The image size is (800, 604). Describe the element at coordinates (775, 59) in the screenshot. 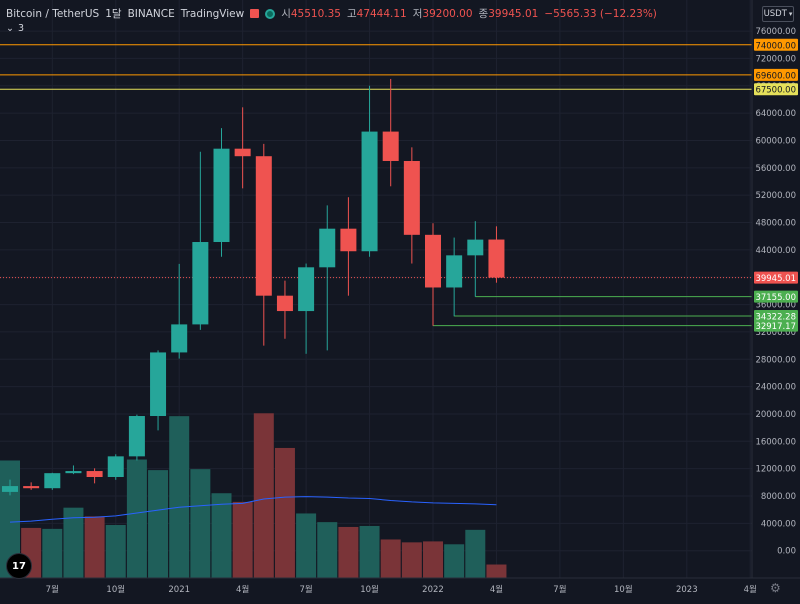

I see `y-tick-label: 72000.00` at that location.